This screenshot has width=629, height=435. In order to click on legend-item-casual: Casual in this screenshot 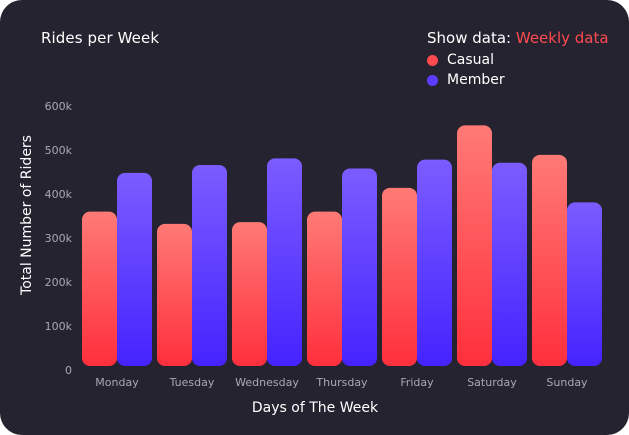, I will do `click(466, 60)`.